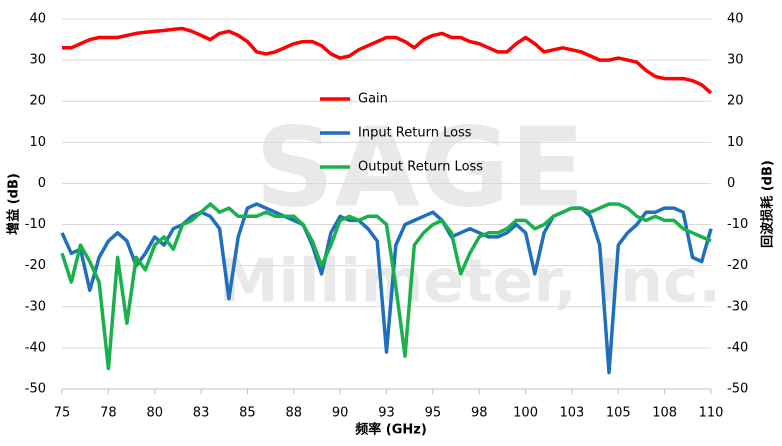 The width and height of the screenshot is (782, 446). What do you see at coordinates (618, 413) in the screenshot?
I see `x-tick-label: 105` at bounding box center [618, 413].